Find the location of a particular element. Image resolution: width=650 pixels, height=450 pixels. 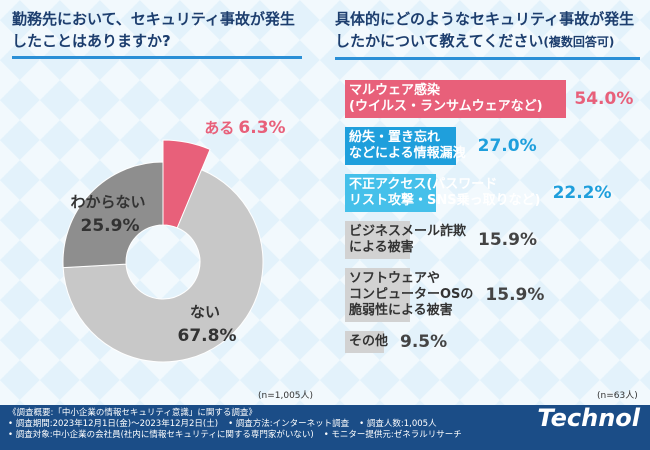

bar-category: 不正アクセス(パスワード リスト攻撃・SNS乗っ取りなど) is located at coordinates (445, 192).